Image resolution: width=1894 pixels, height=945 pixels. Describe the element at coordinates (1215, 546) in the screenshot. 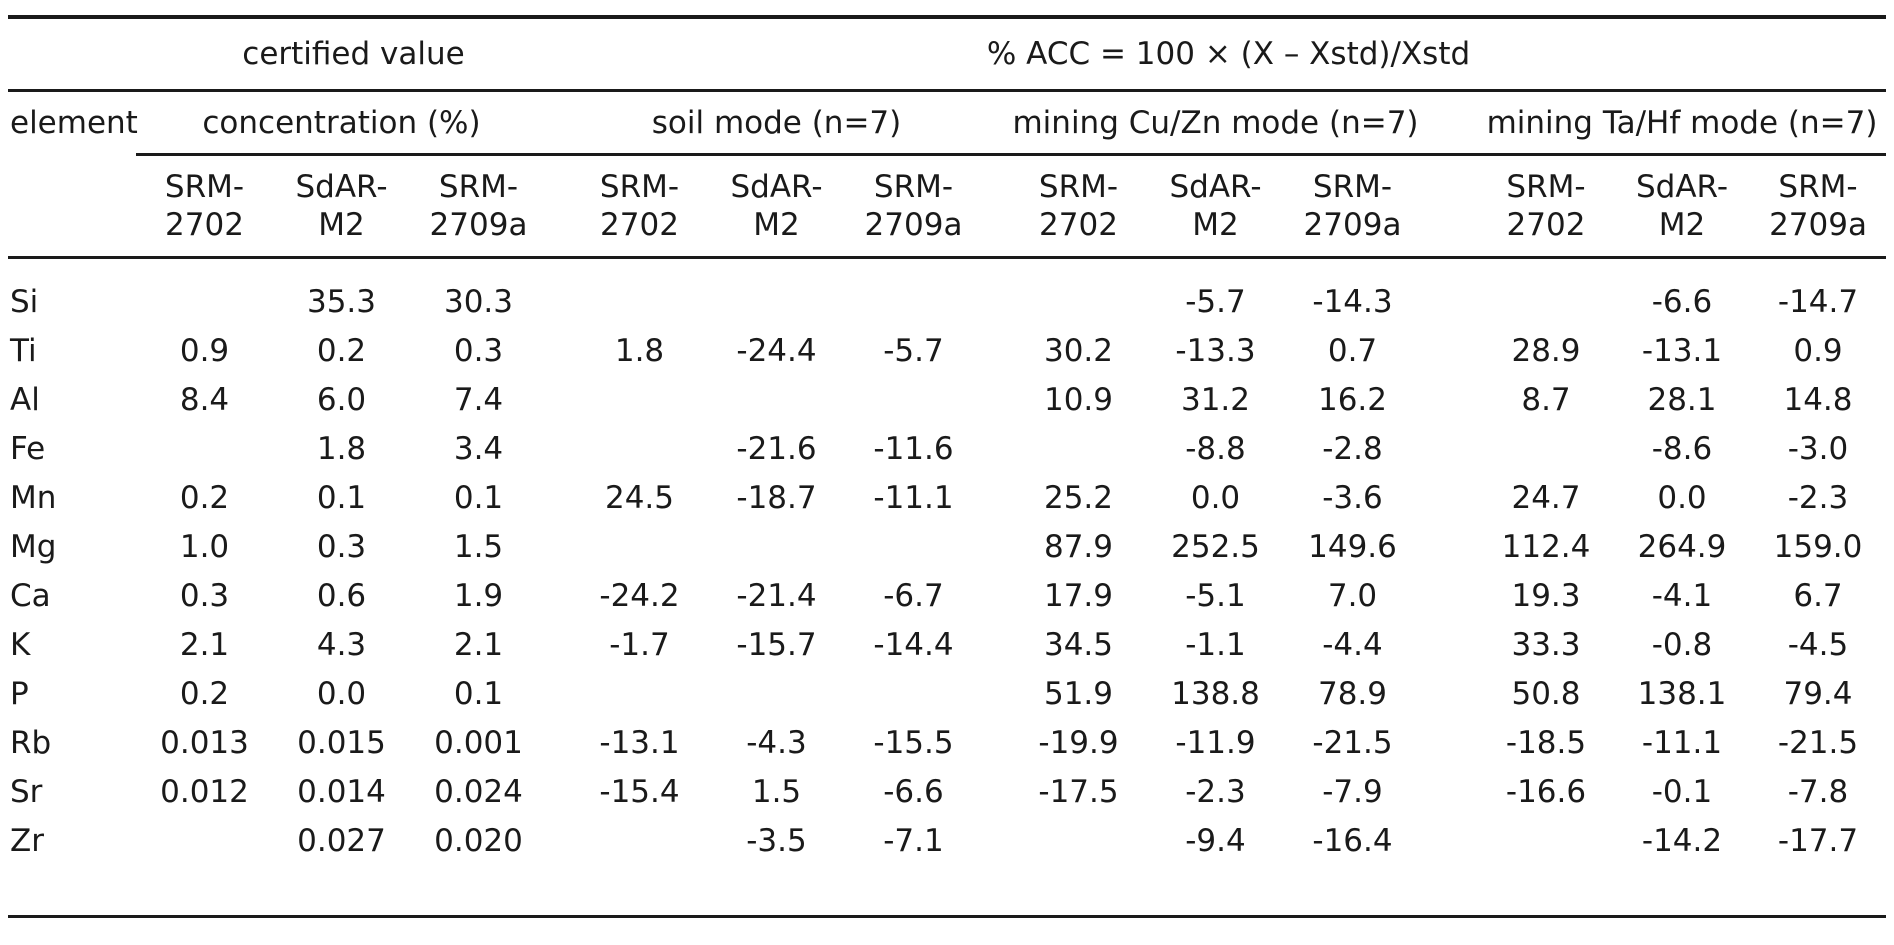

I see `value-cell: 252.5` at that location.